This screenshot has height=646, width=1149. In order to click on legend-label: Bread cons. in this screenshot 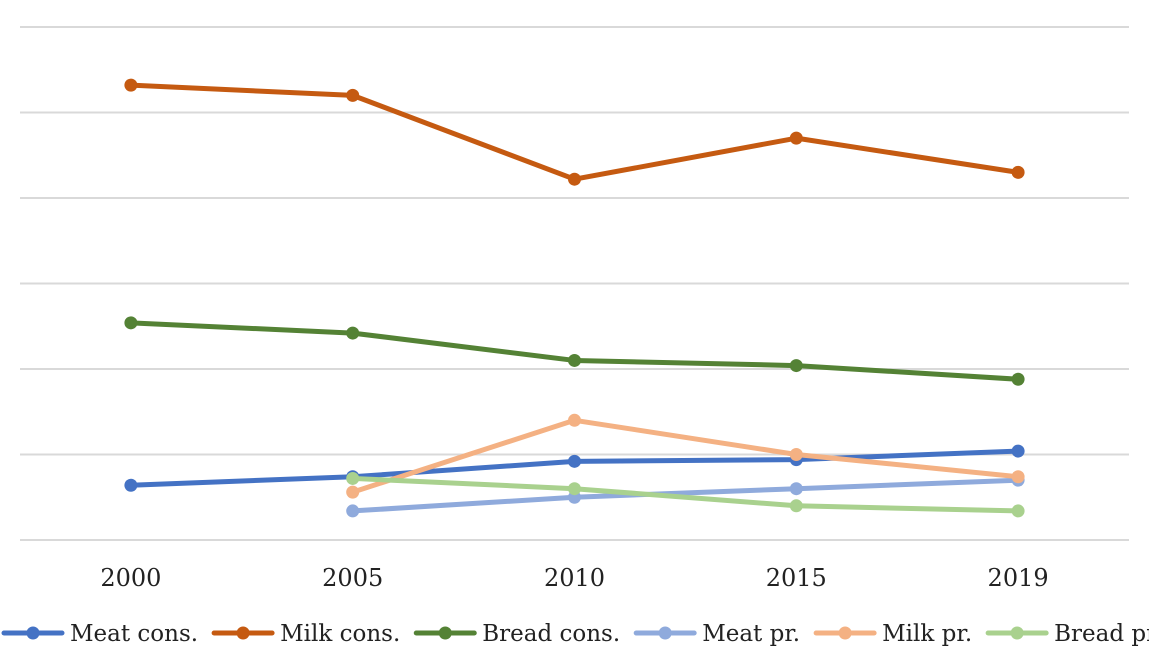, I will do `click(551, 633)`.